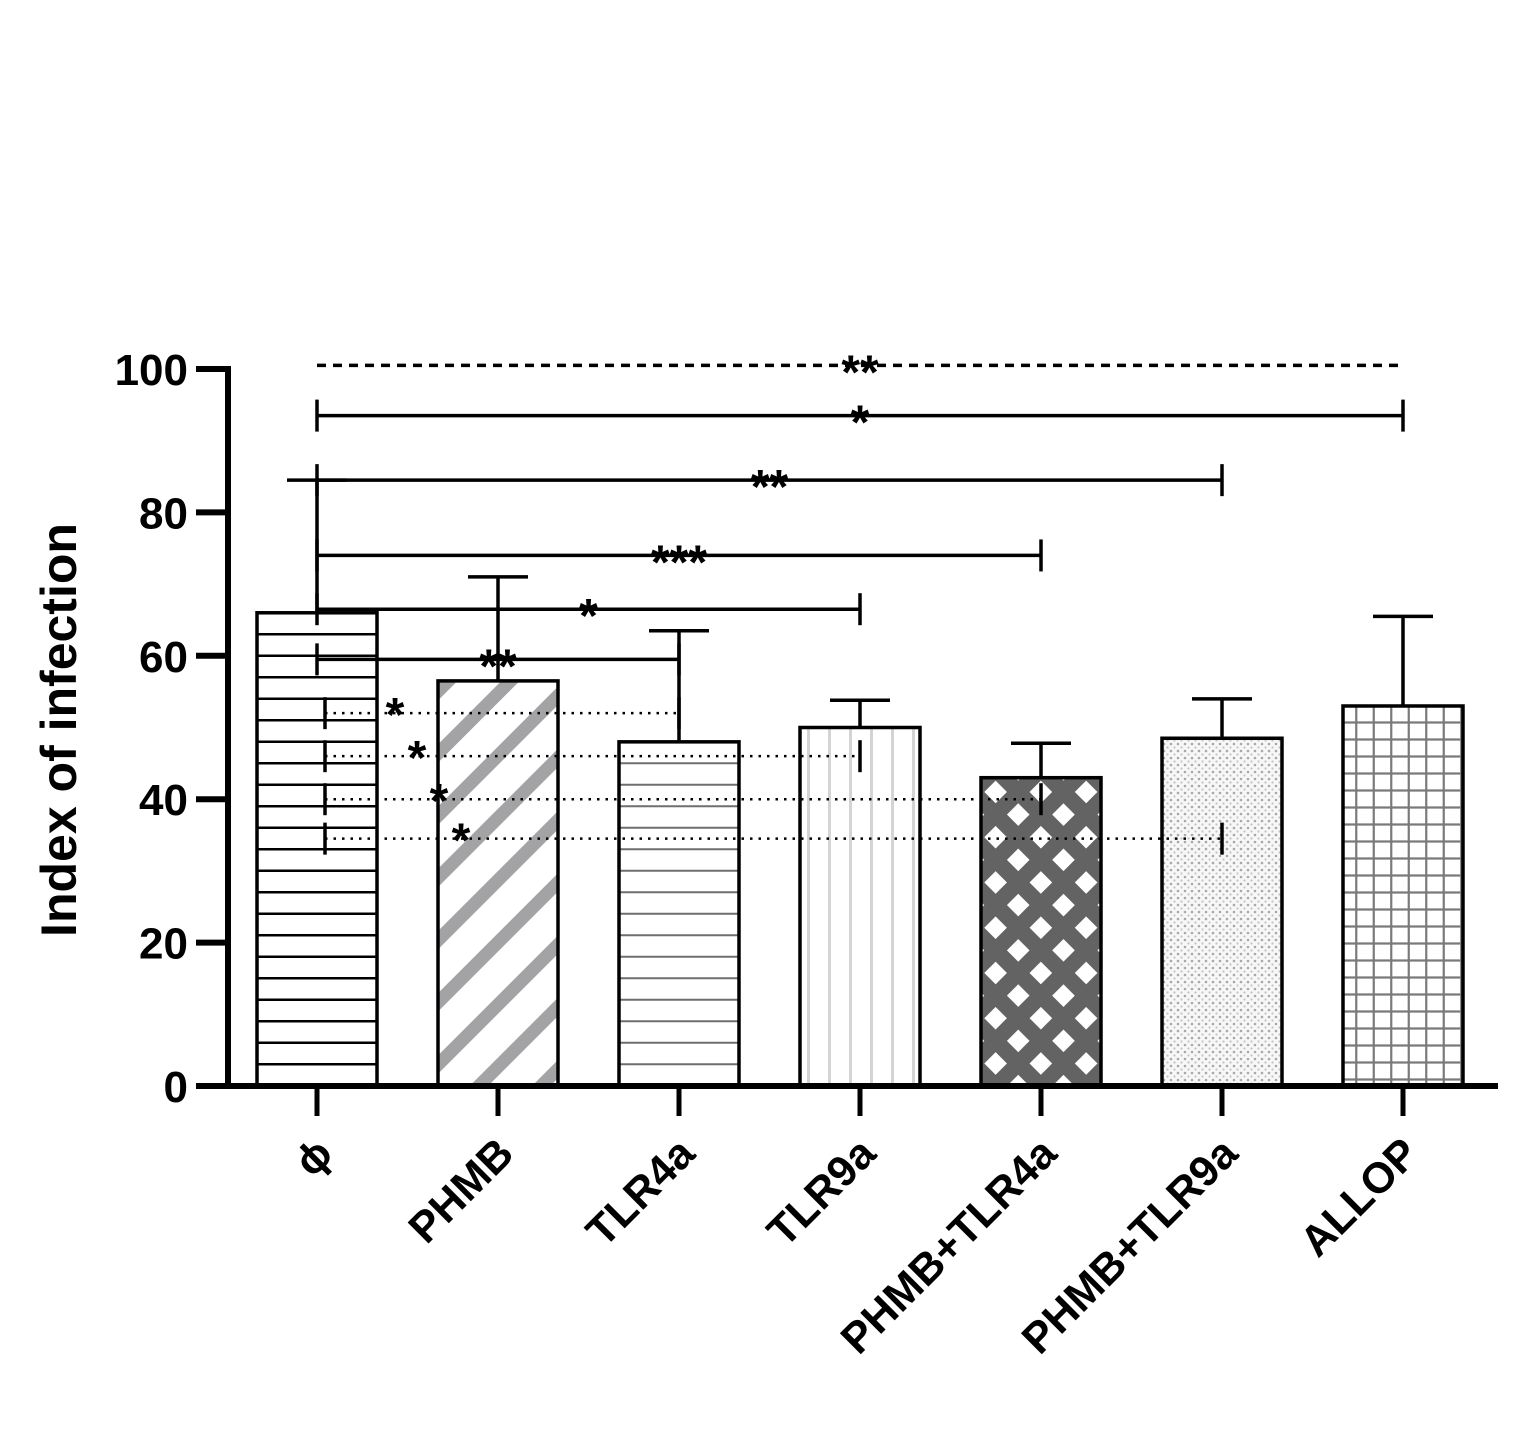  Describe the element at coordinates (679, 562) in the screenshot. I see `comparison-label-3: ***` at that location.